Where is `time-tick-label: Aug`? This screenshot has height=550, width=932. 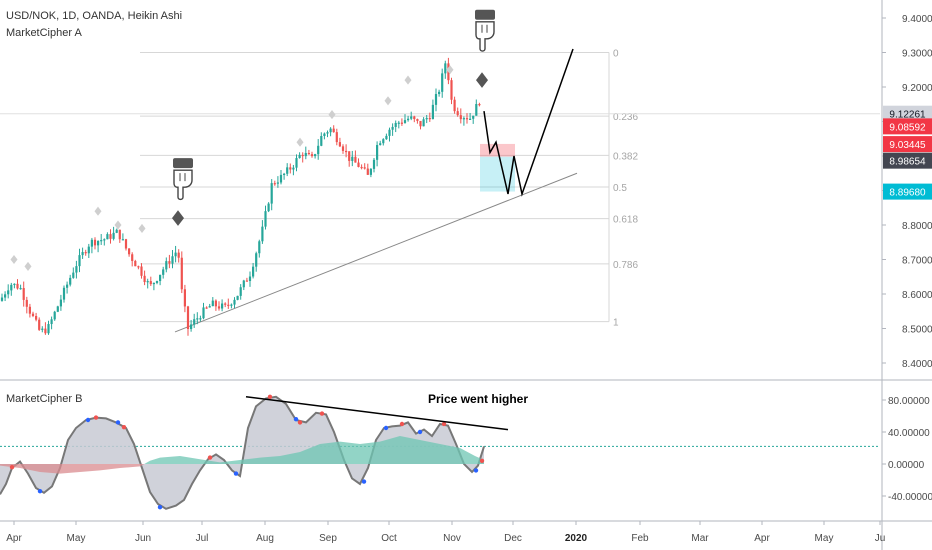 time-tick-label: Aug is located at coordinates (265, 538).